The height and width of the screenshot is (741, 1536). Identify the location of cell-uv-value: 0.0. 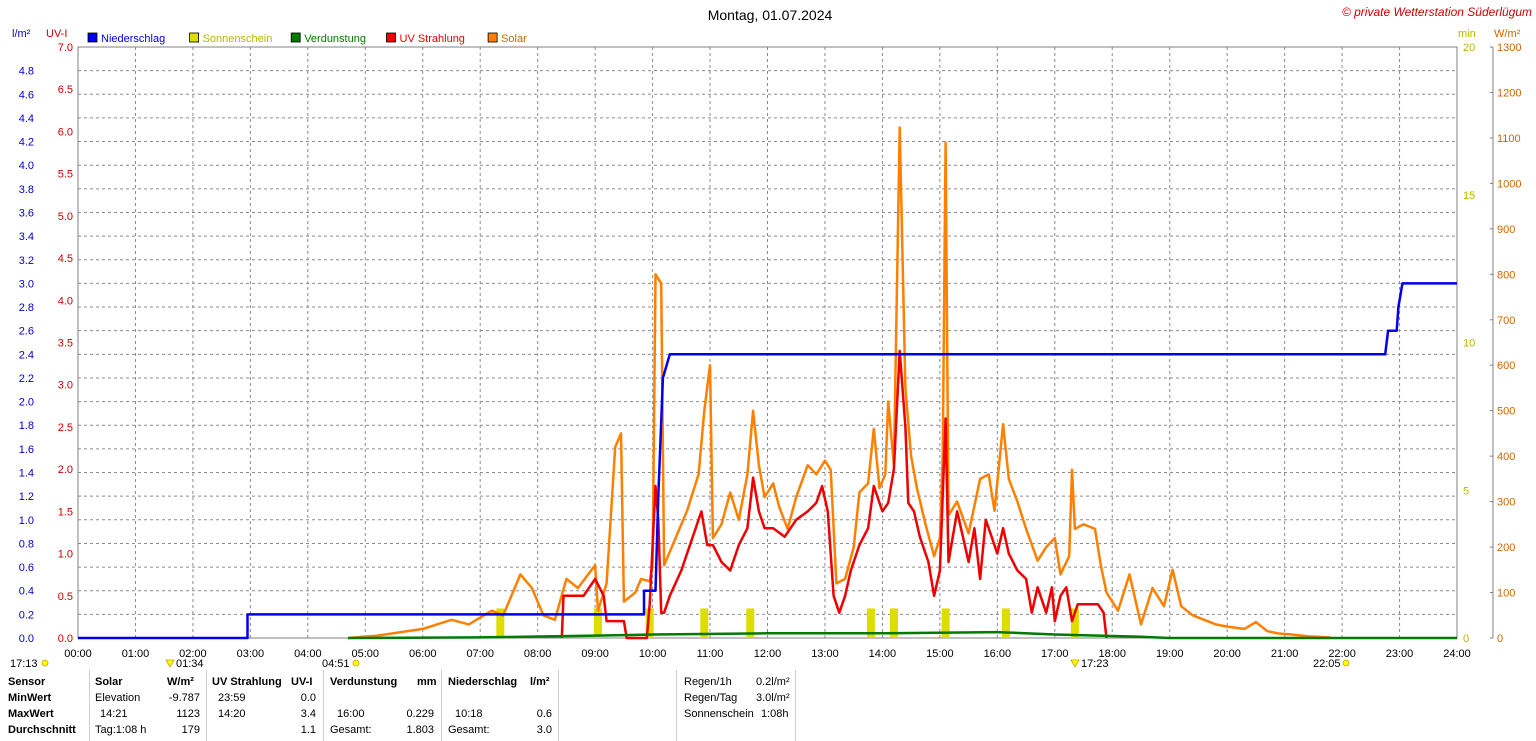
(308, 698).